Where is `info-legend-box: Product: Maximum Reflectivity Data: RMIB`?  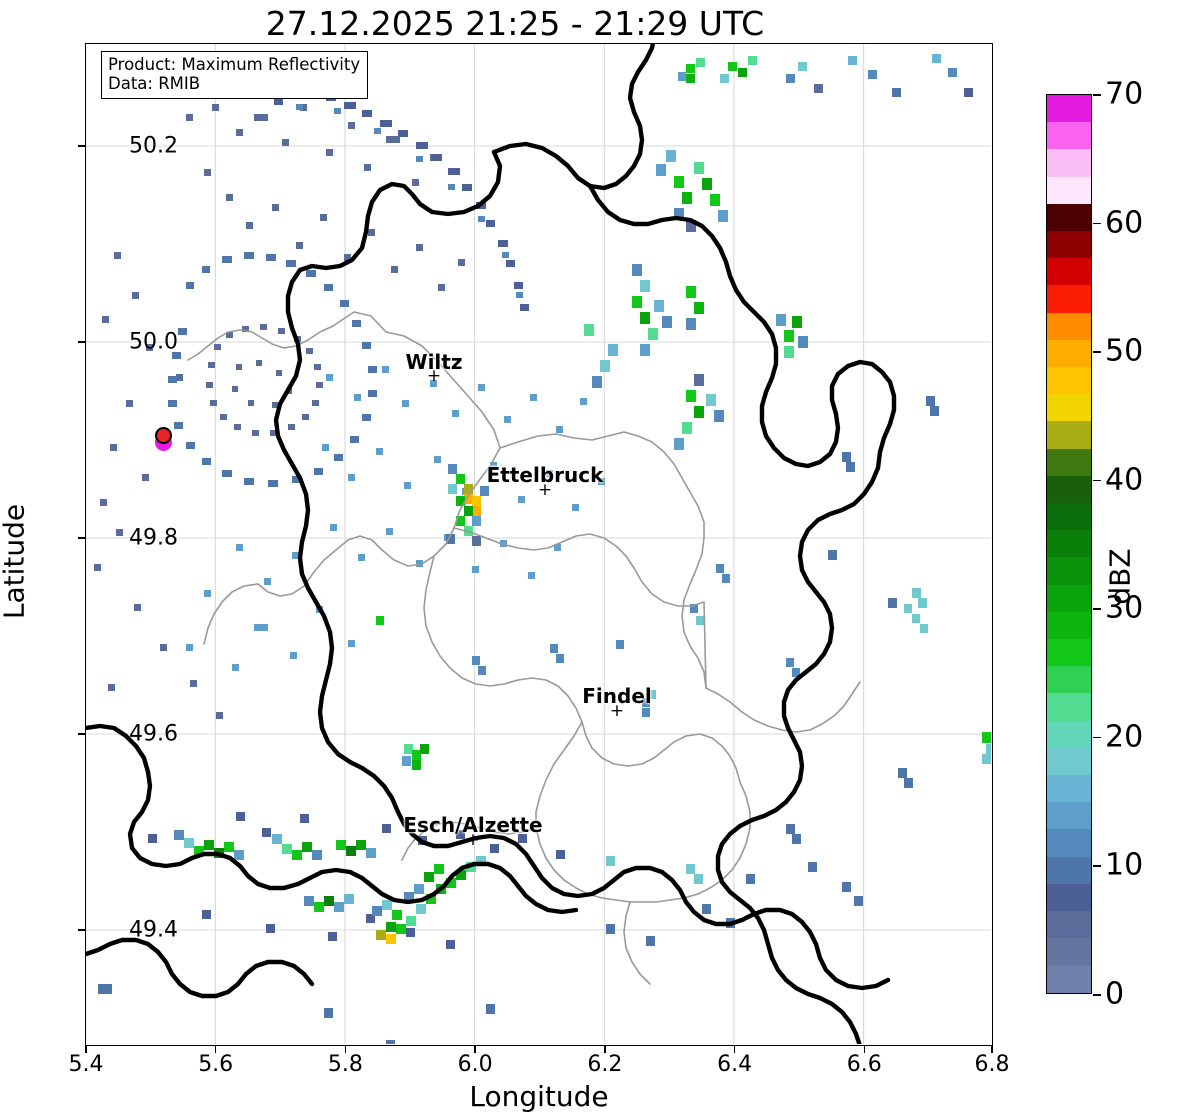 info-legend-box: Product: Maximum Reflectivity Data: RMIB is located at coordinates (235, 75).